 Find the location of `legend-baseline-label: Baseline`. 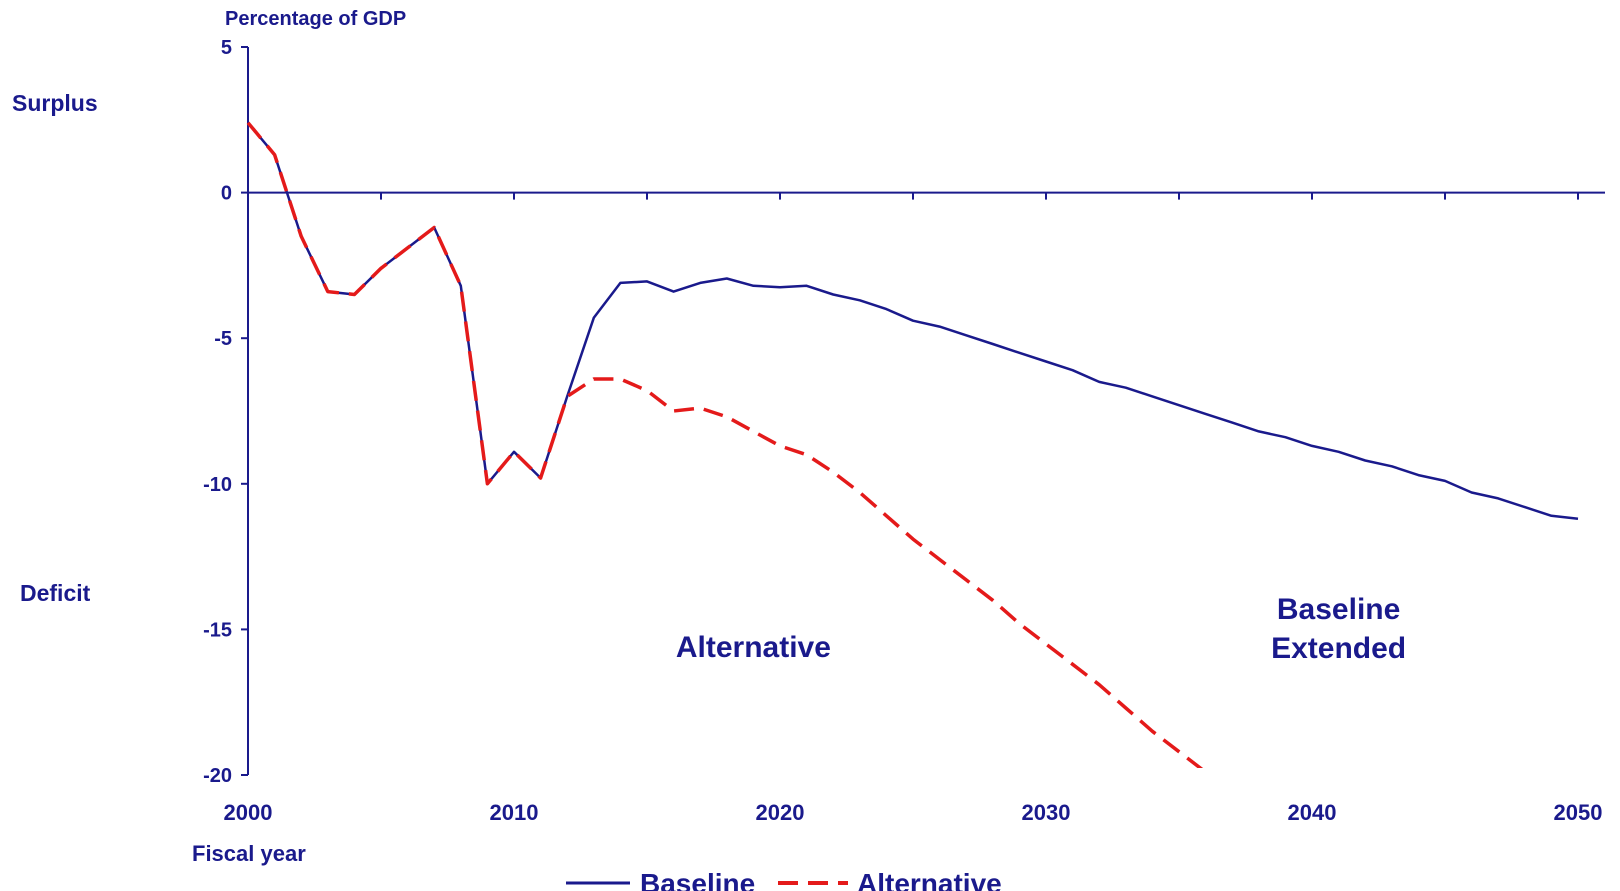

legend-baseline-label: Baseline is located at coordinates (697, 879).